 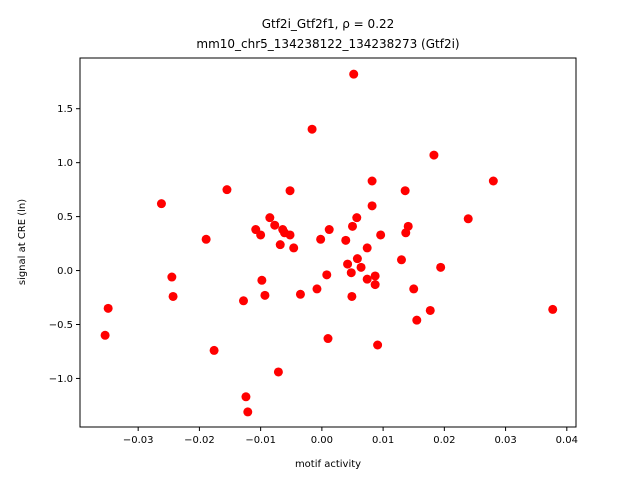 I want to click on x-tick-label: −0.02, so click(x=199, y=440).